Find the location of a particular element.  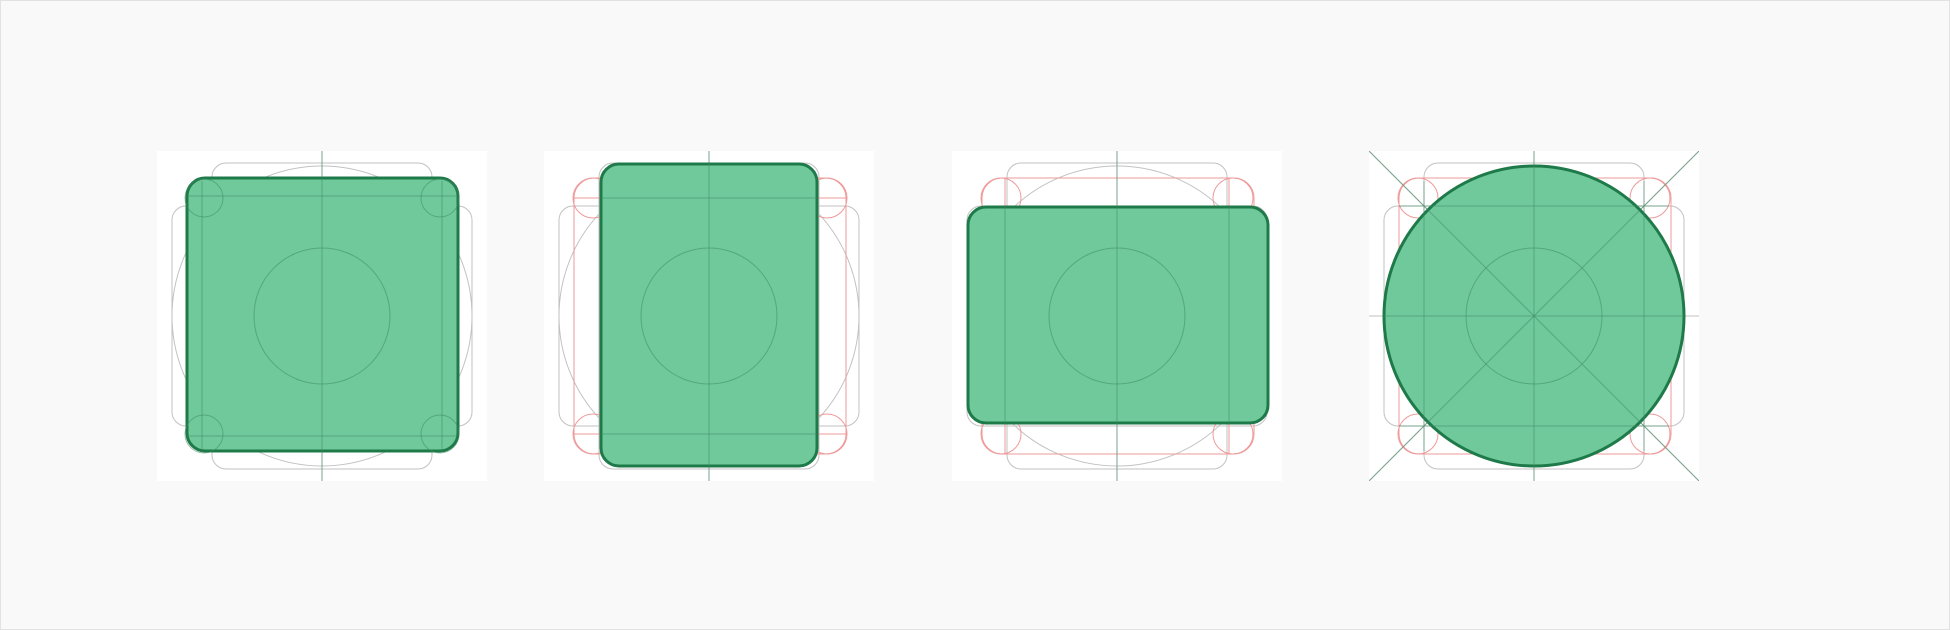

landscape-rectangle-shape is located at coordinates (1118, 315).